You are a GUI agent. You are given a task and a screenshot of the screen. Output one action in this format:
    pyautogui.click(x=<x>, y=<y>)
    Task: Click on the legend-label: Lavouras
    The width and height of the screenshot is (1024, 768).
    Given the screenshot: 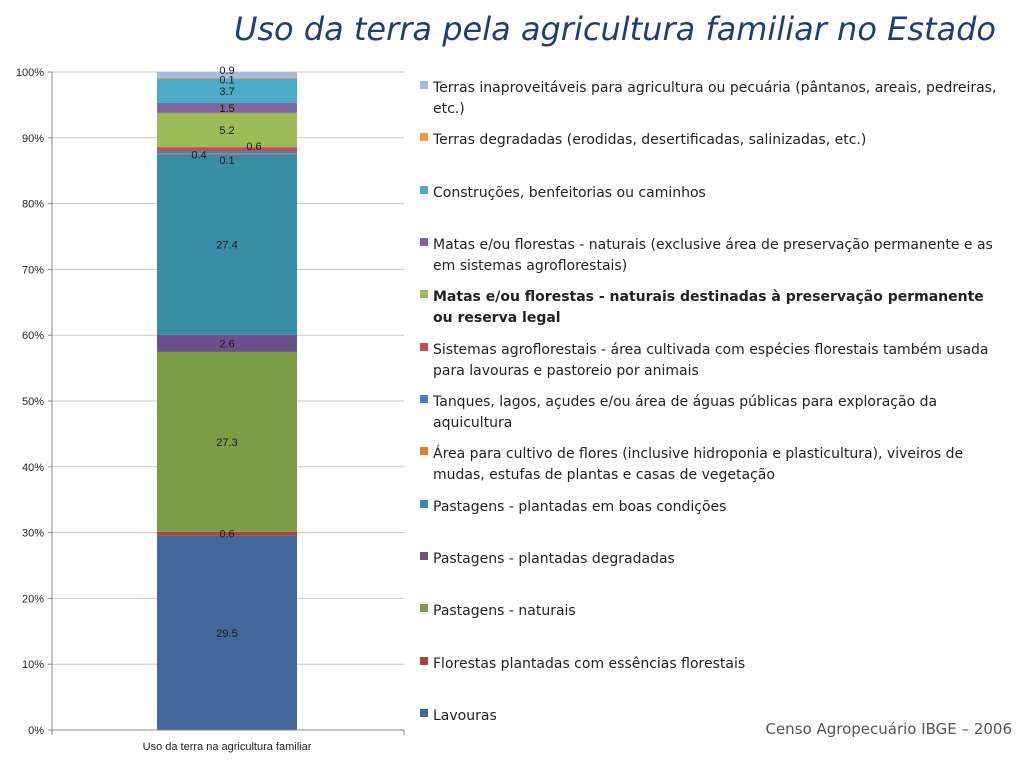 What is the action you would take?
    pyautogui.click(x=465, y=716)
    